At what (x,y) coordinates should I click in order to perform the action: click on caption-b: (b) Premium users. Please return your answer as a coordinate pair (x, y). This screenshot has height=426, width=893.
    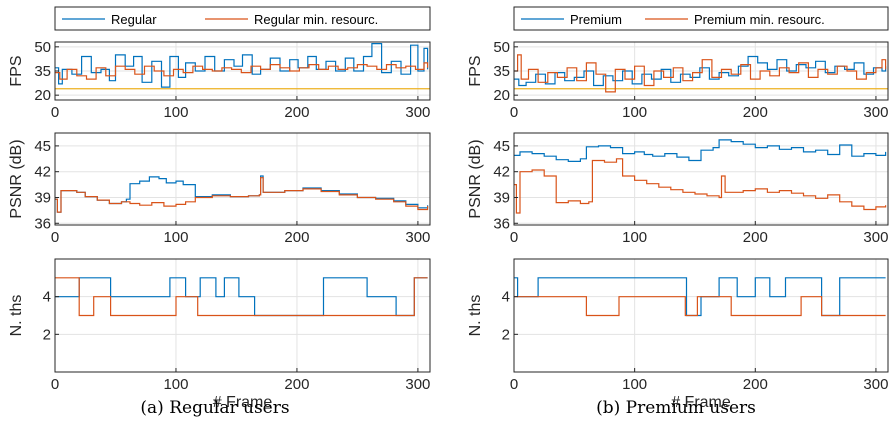
    Looking at the image, I should click on (676, 408).